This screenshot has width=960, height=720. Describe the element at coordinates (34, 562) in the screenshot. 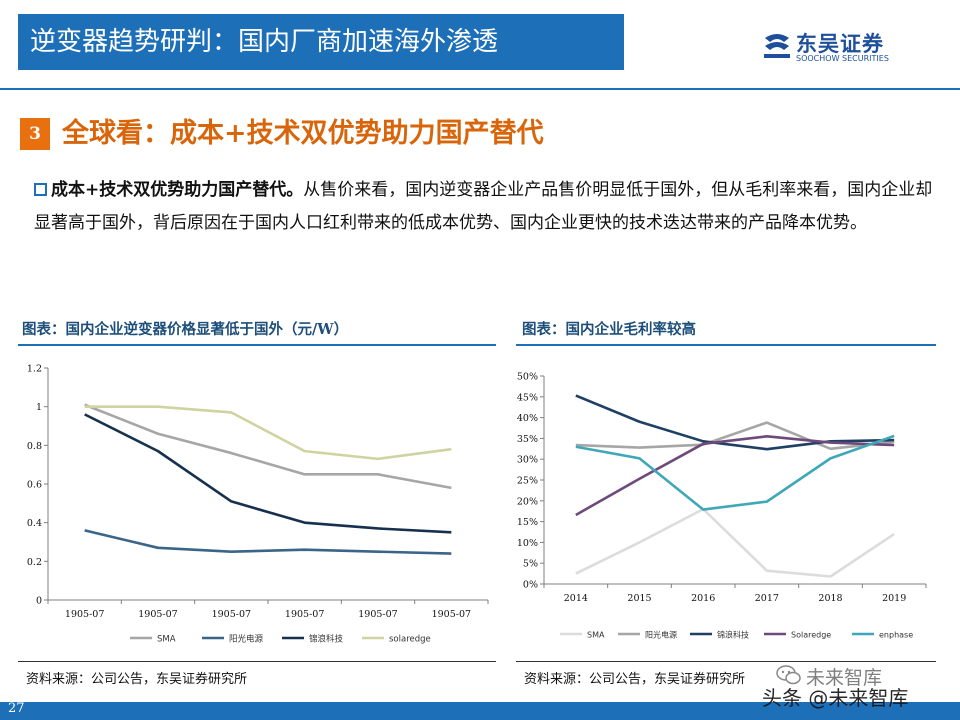

I see `y-tick-label: 0.2` at that location.